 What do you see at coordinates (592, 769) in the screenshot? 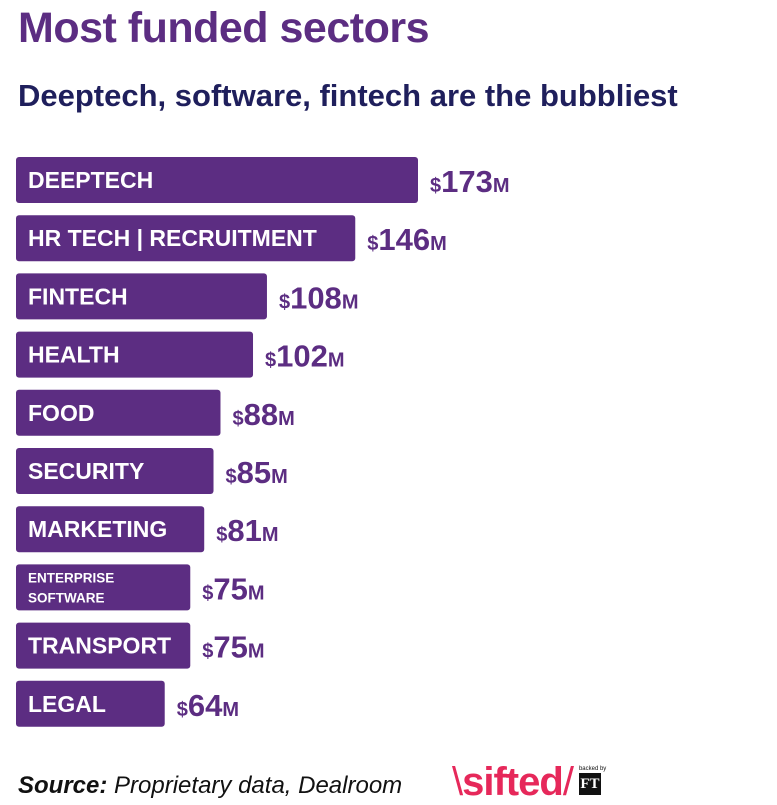
I see `backed-by-text: backed by` at bounding box center [592, 769].